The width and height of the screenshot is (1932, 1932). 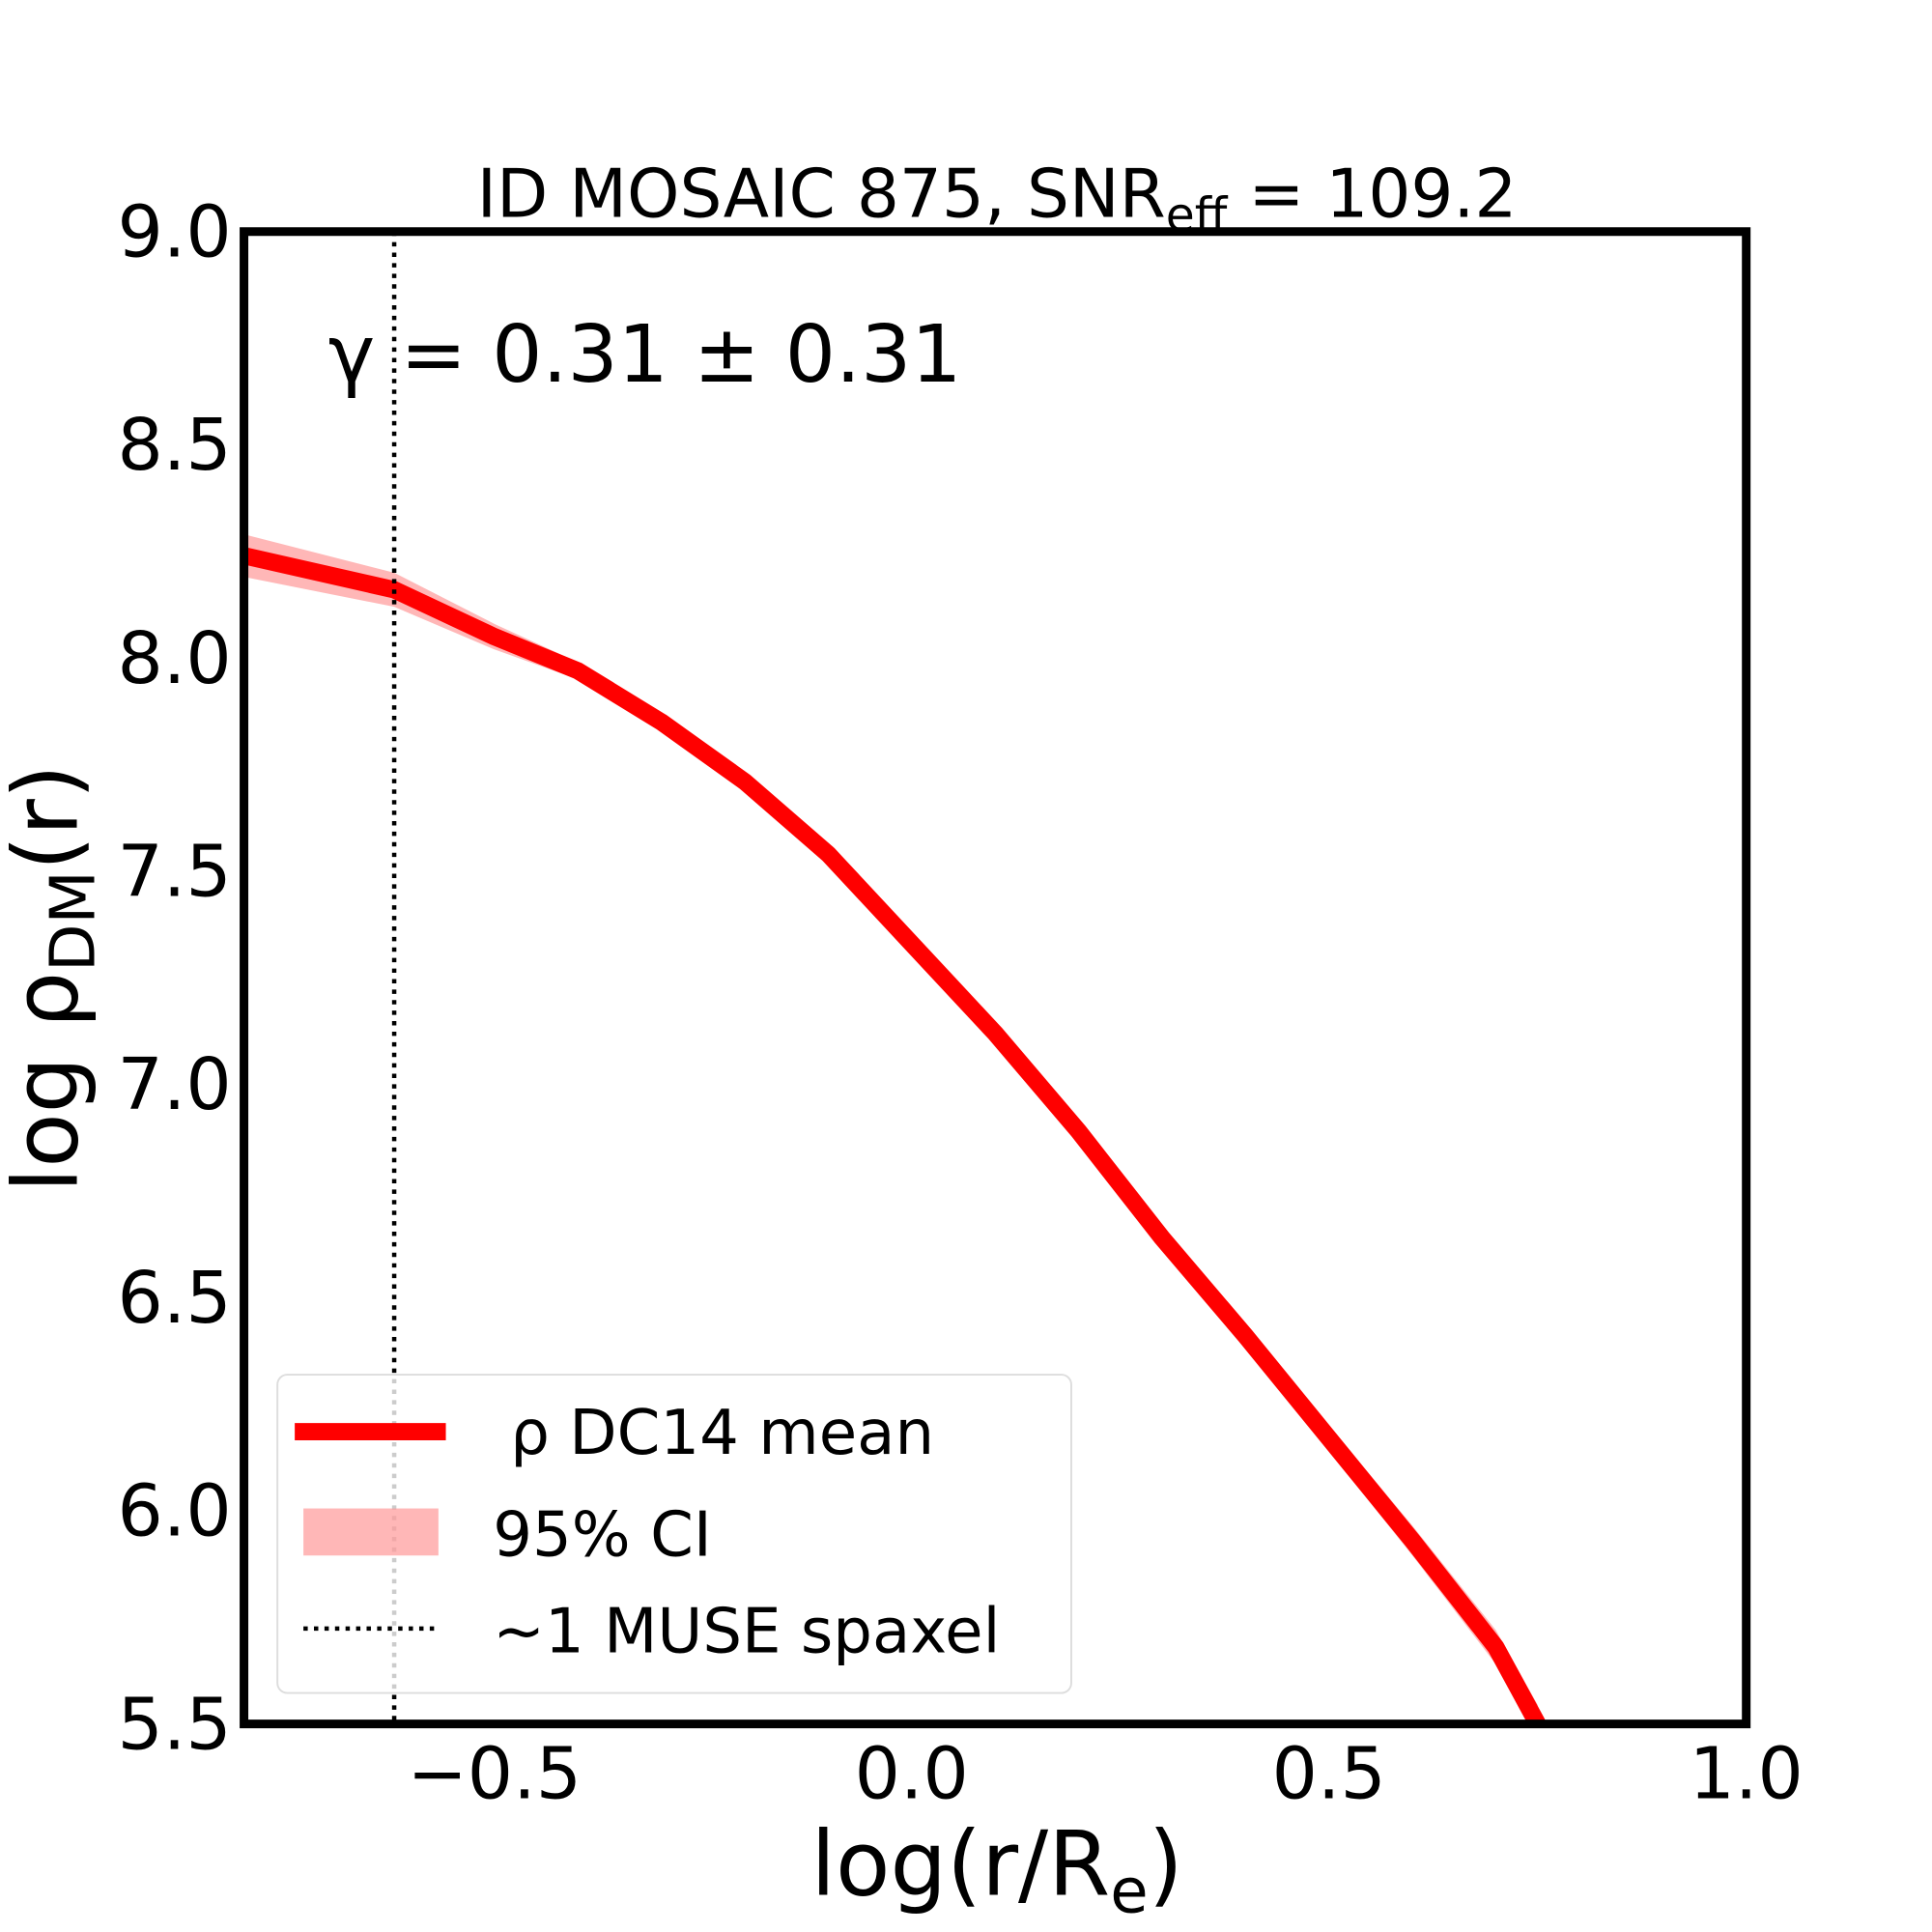 What do you see at coordinates (175, 1511) in the screenshot?
I see `y-tick-label: 6.0` at bounding box center [175, 1511].